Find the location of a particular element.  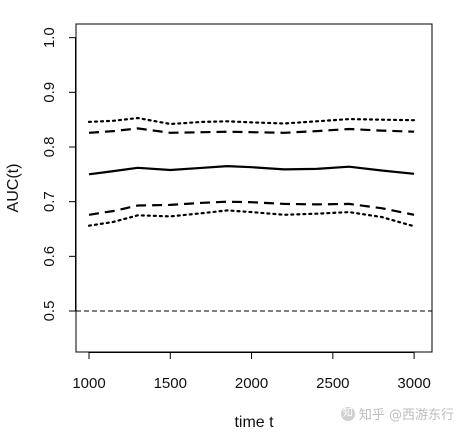

y-tick-label: 1.0 is located at coordinates (49, 37).